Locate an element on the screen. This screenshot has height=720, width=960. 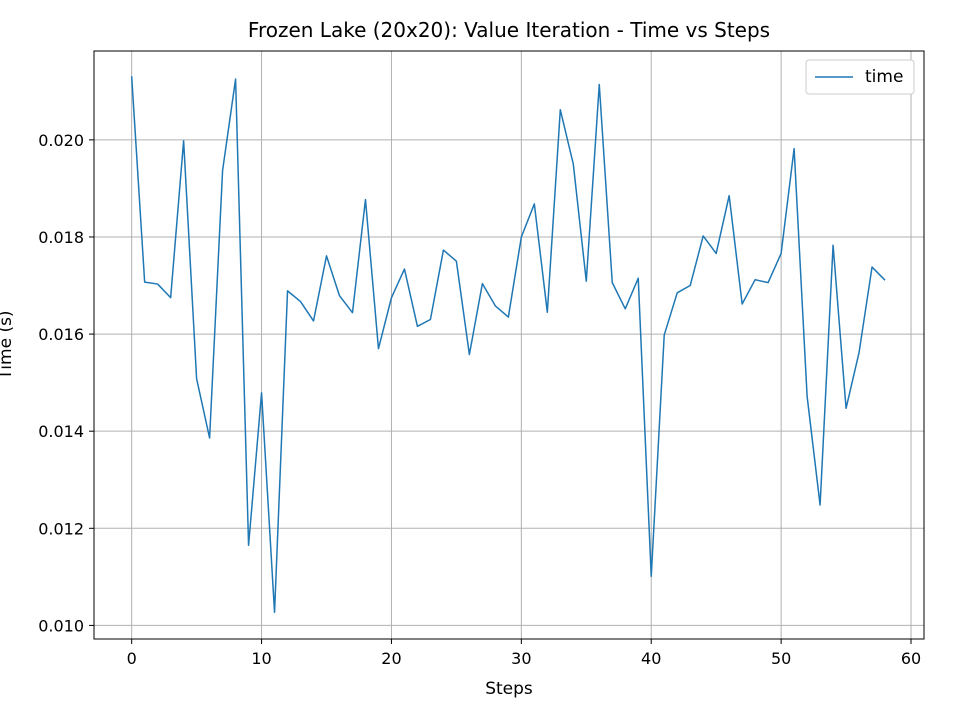
y-tick-label: 0.020 is located at coordinates (61, 140).